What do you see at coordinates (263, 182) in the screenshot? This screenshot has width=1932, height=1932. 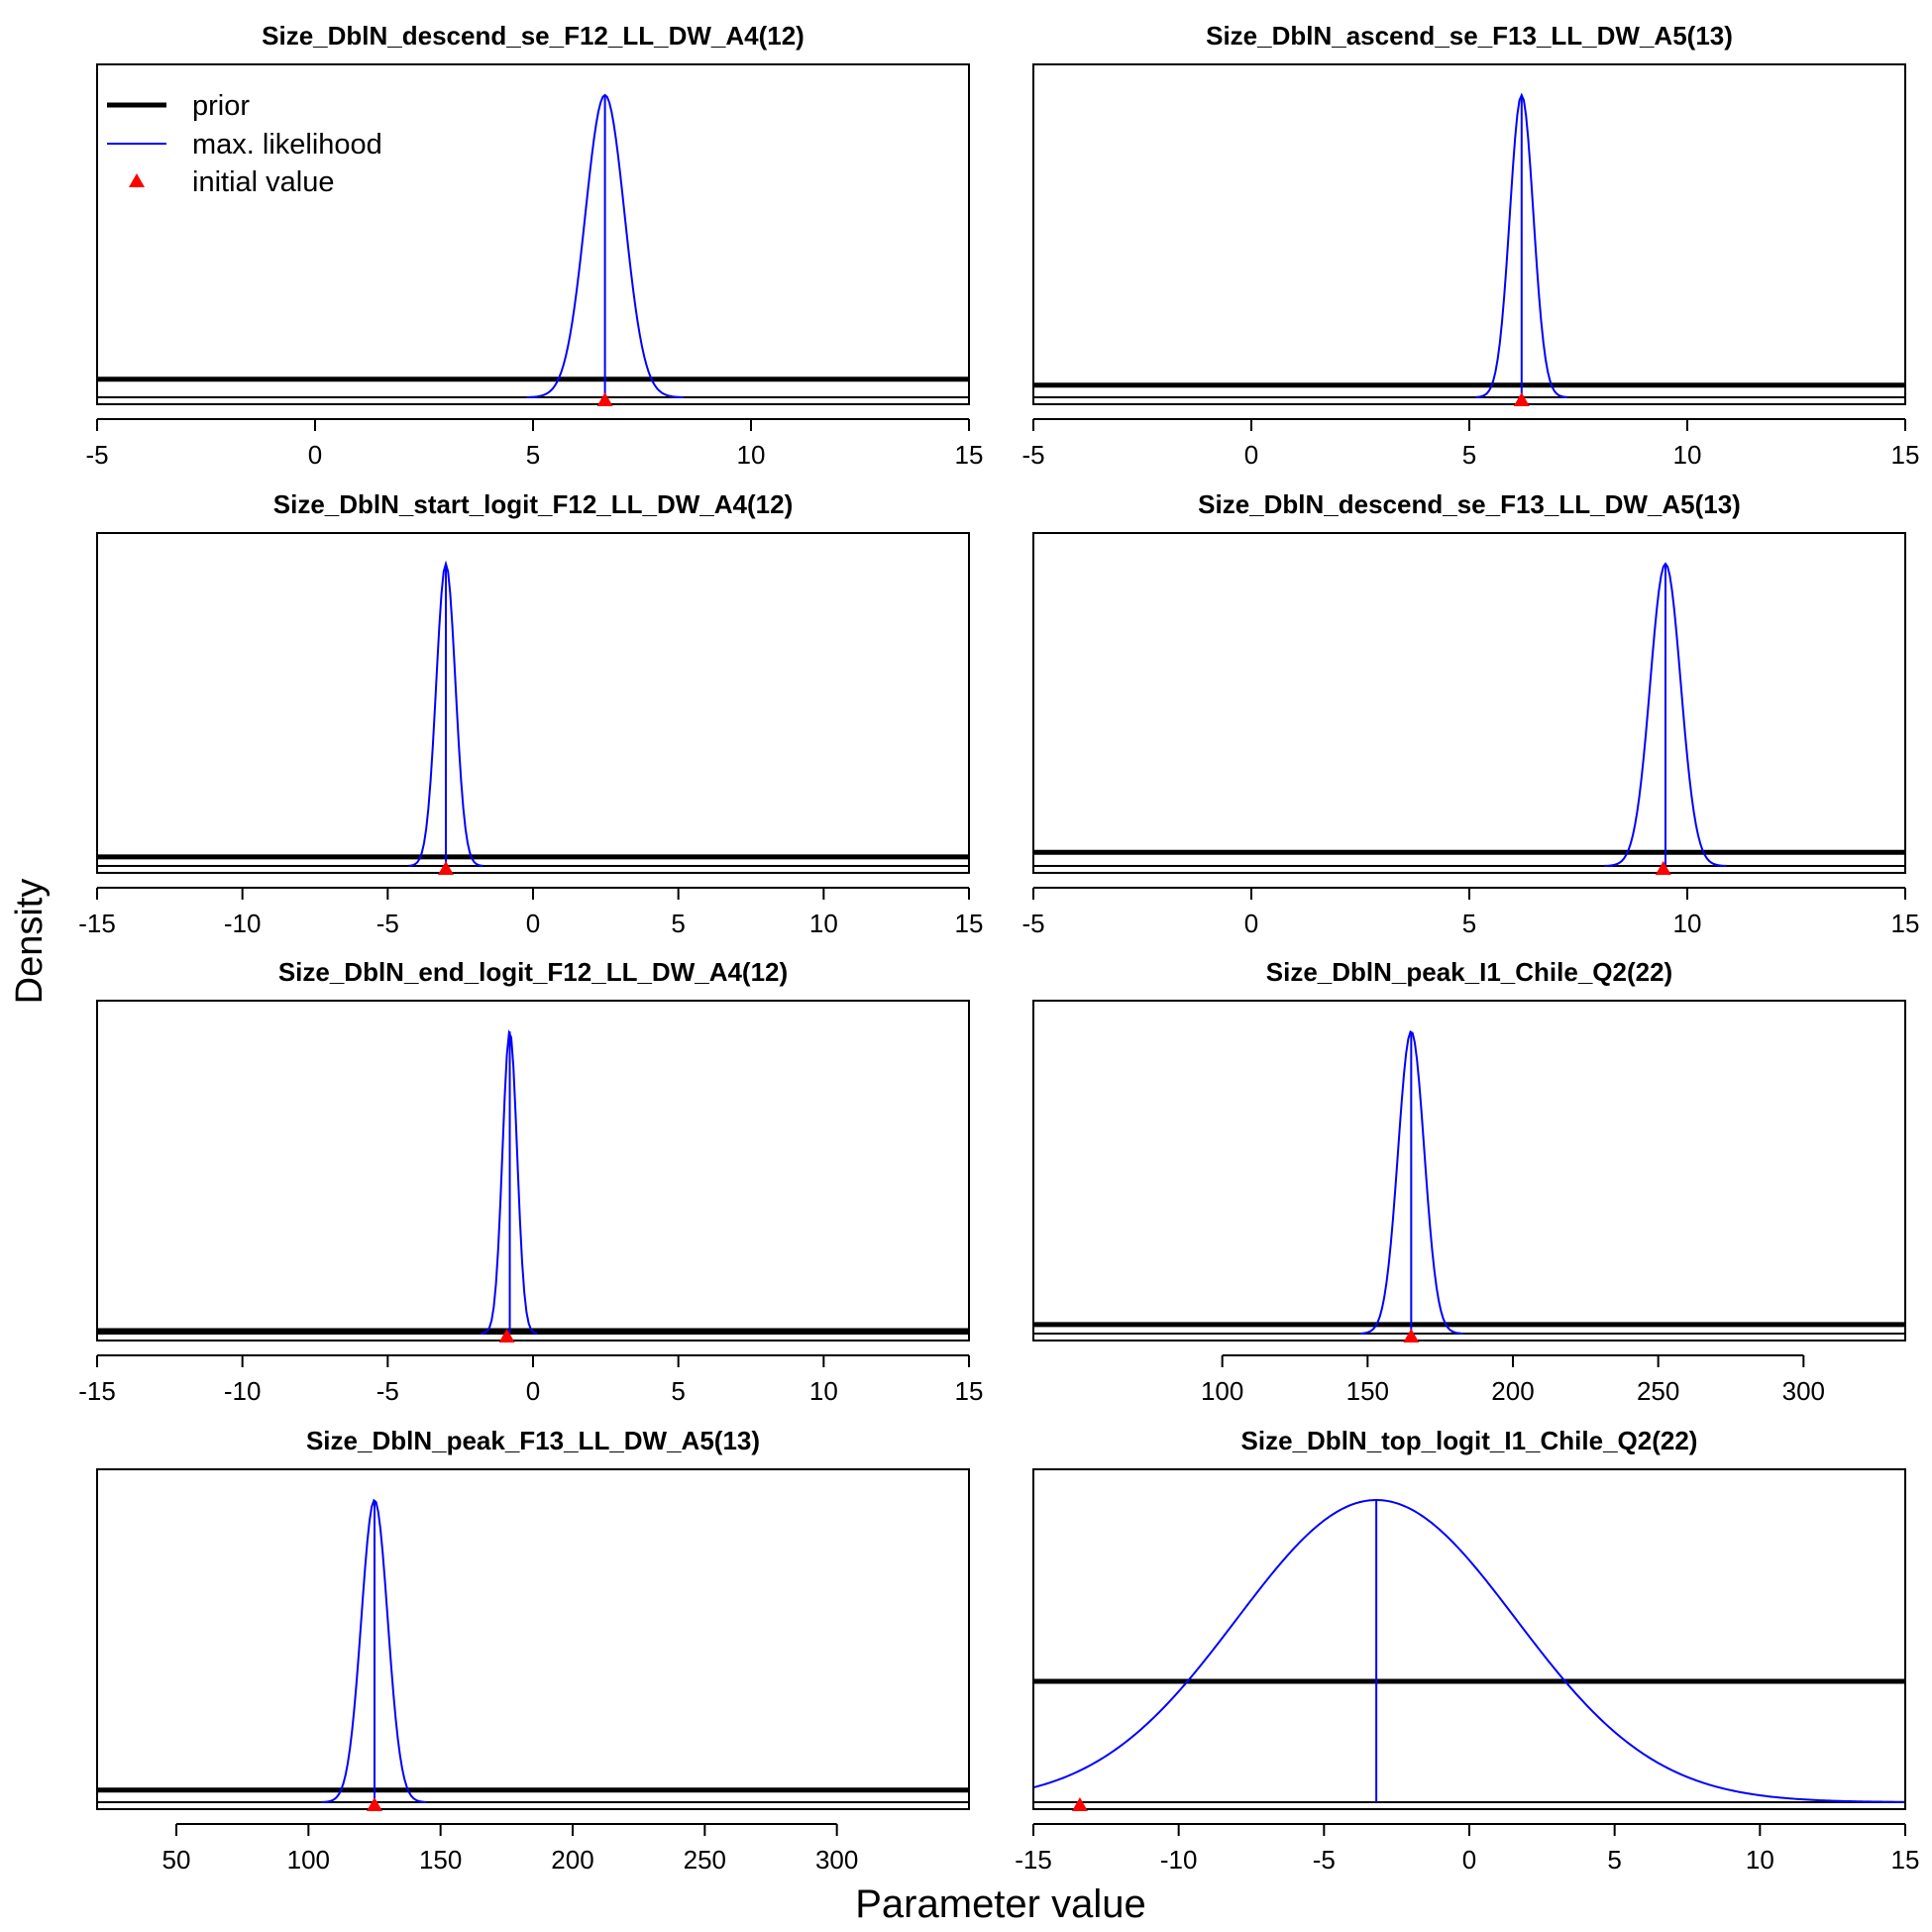 I see `legend-label: initial value` at bounding box center [263, 182].